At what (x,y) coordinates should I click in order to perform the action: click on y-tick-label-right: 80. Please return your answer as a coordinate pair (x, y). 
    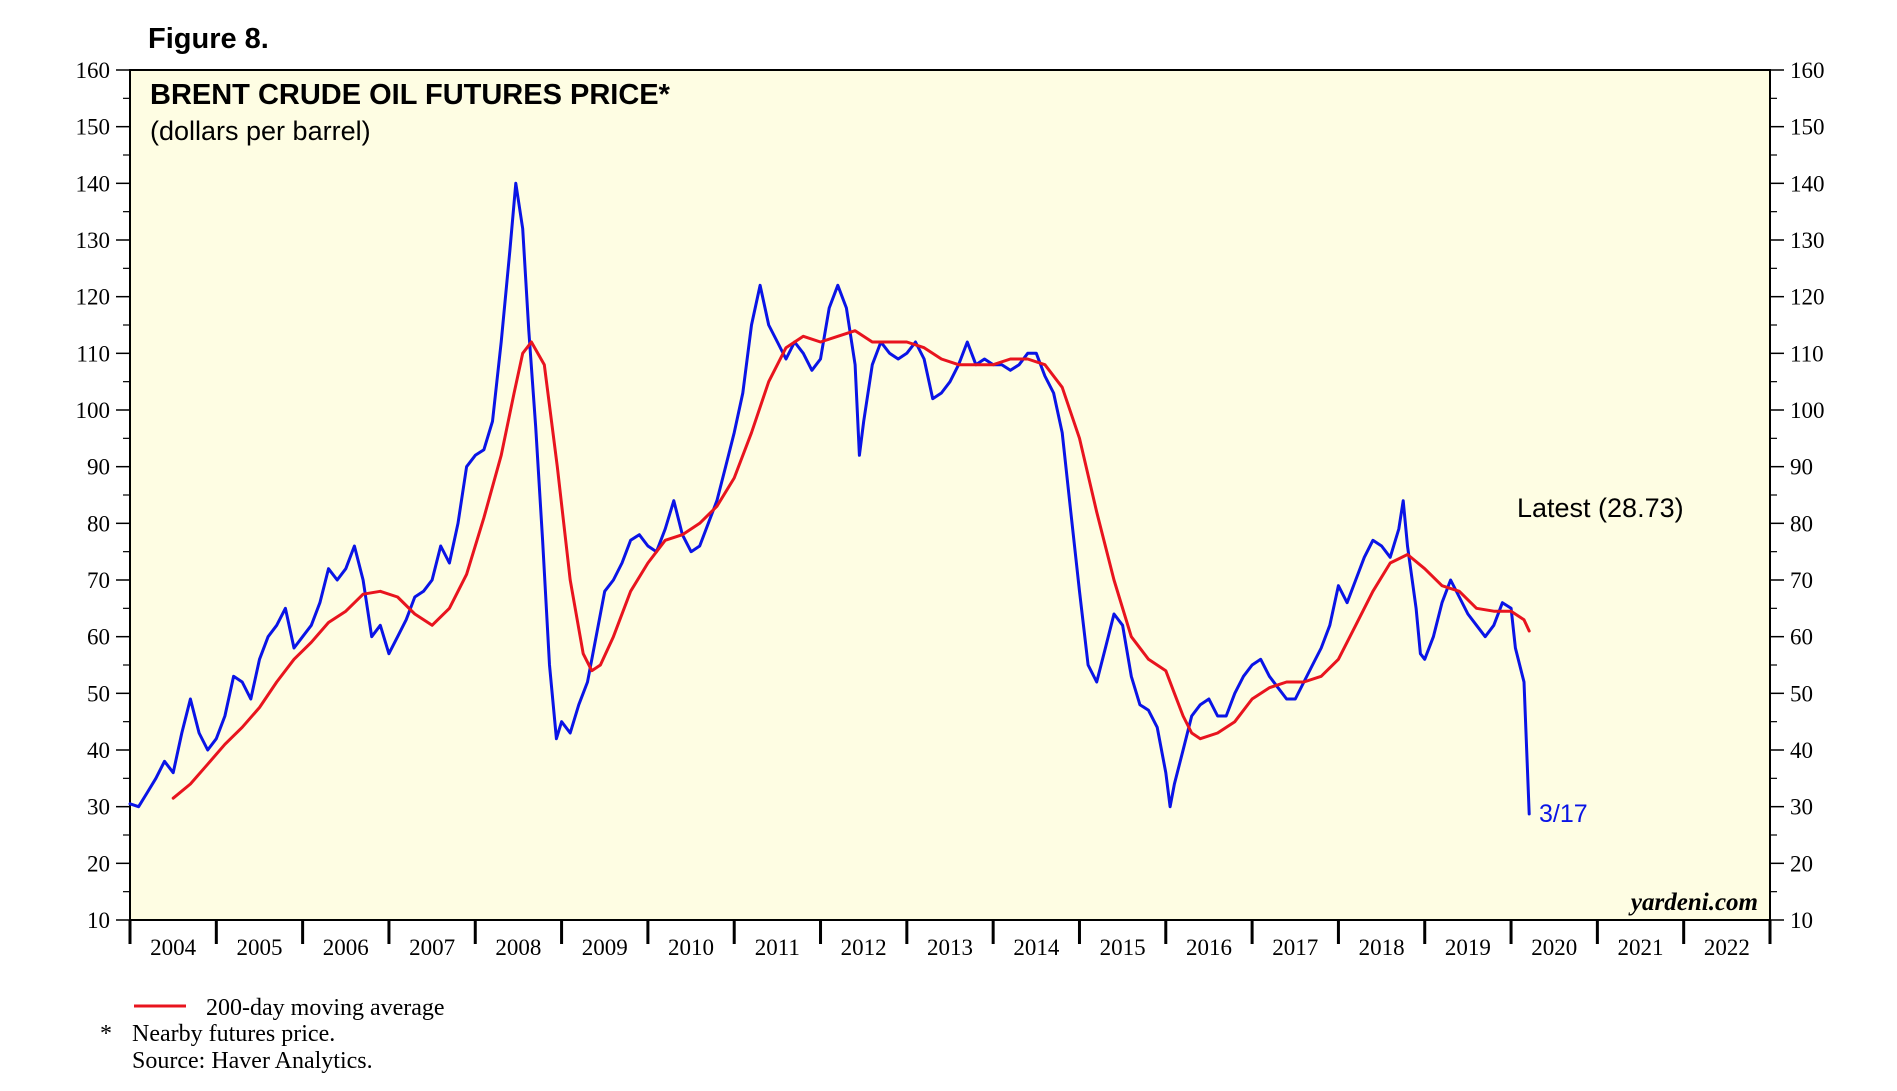
    Looking at the image, I should click on (1801, 523).